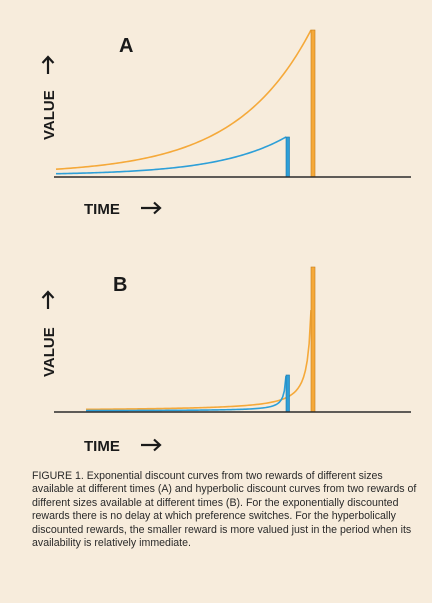 The height and width of the screenshot is (603, 432). Describe the element at coordinates (102, 446) in the screenshot. I see `panel-b-x-axis-label: TIME` at that location.